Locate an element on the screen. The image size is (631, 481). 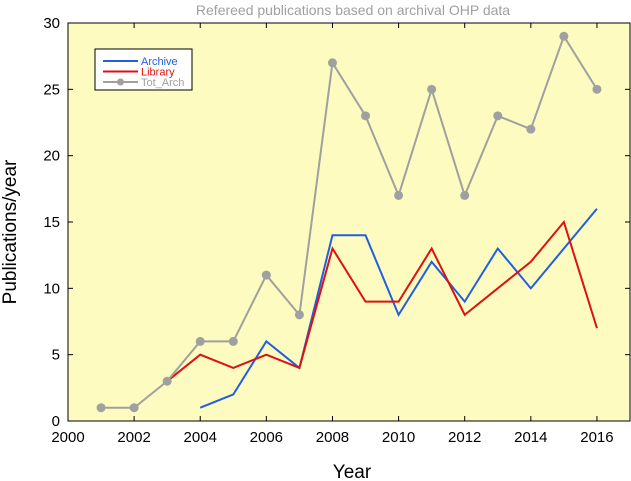
legend-marker-tot-arch is located at coordinates (120, 82).